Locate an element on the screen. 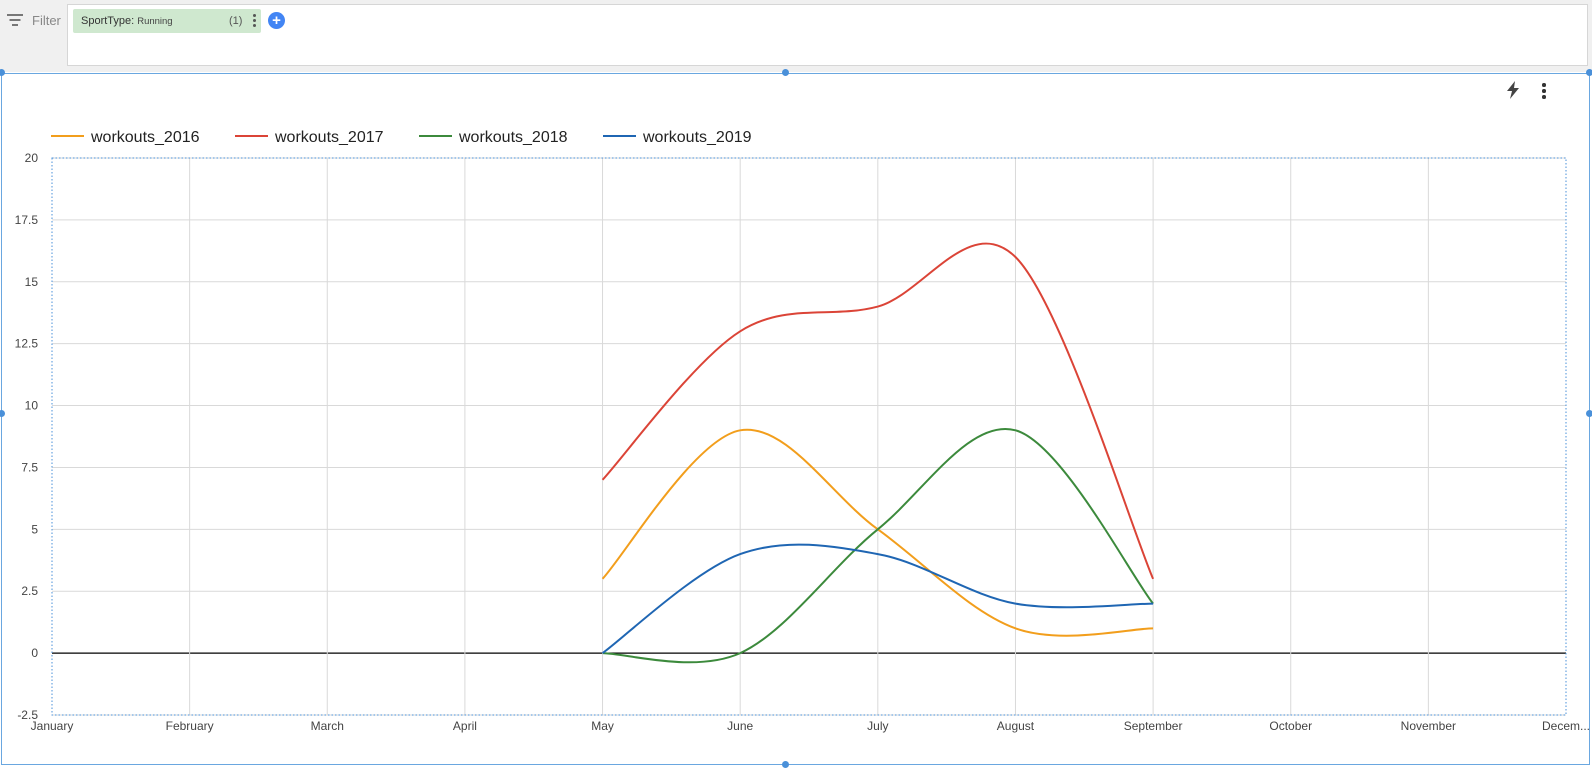  series-line-workouts_2018 is located at coordinates (878, 545).